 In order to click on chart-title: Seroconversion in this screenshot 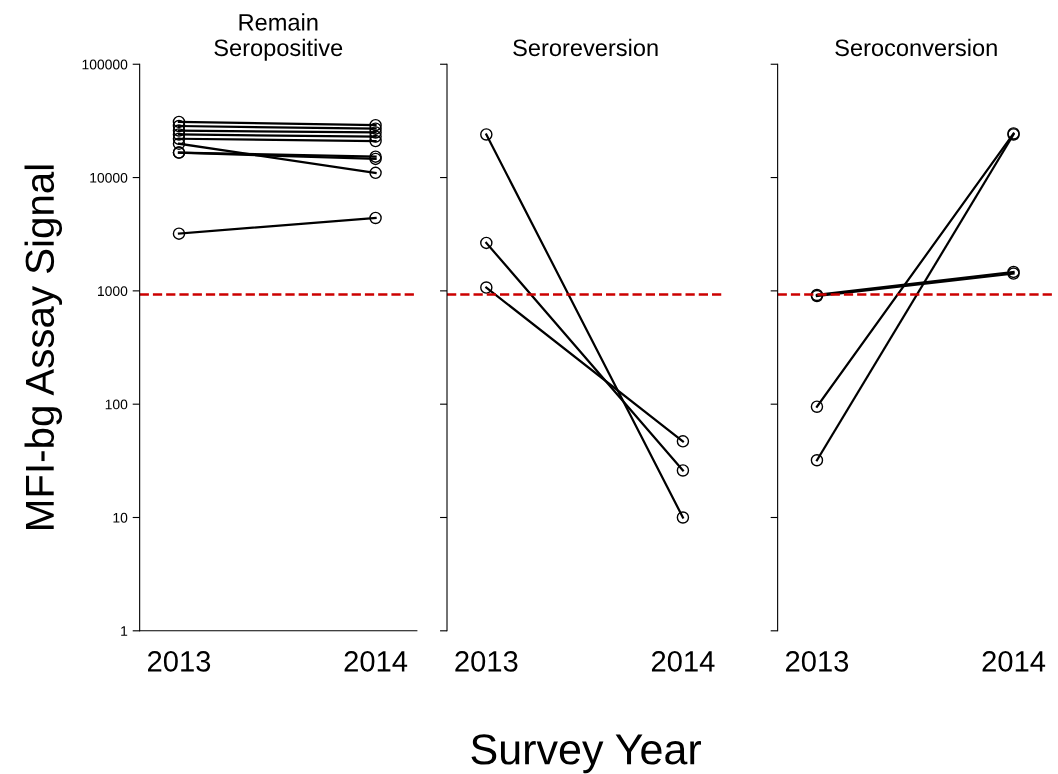, I will do `click(916, 47)`.